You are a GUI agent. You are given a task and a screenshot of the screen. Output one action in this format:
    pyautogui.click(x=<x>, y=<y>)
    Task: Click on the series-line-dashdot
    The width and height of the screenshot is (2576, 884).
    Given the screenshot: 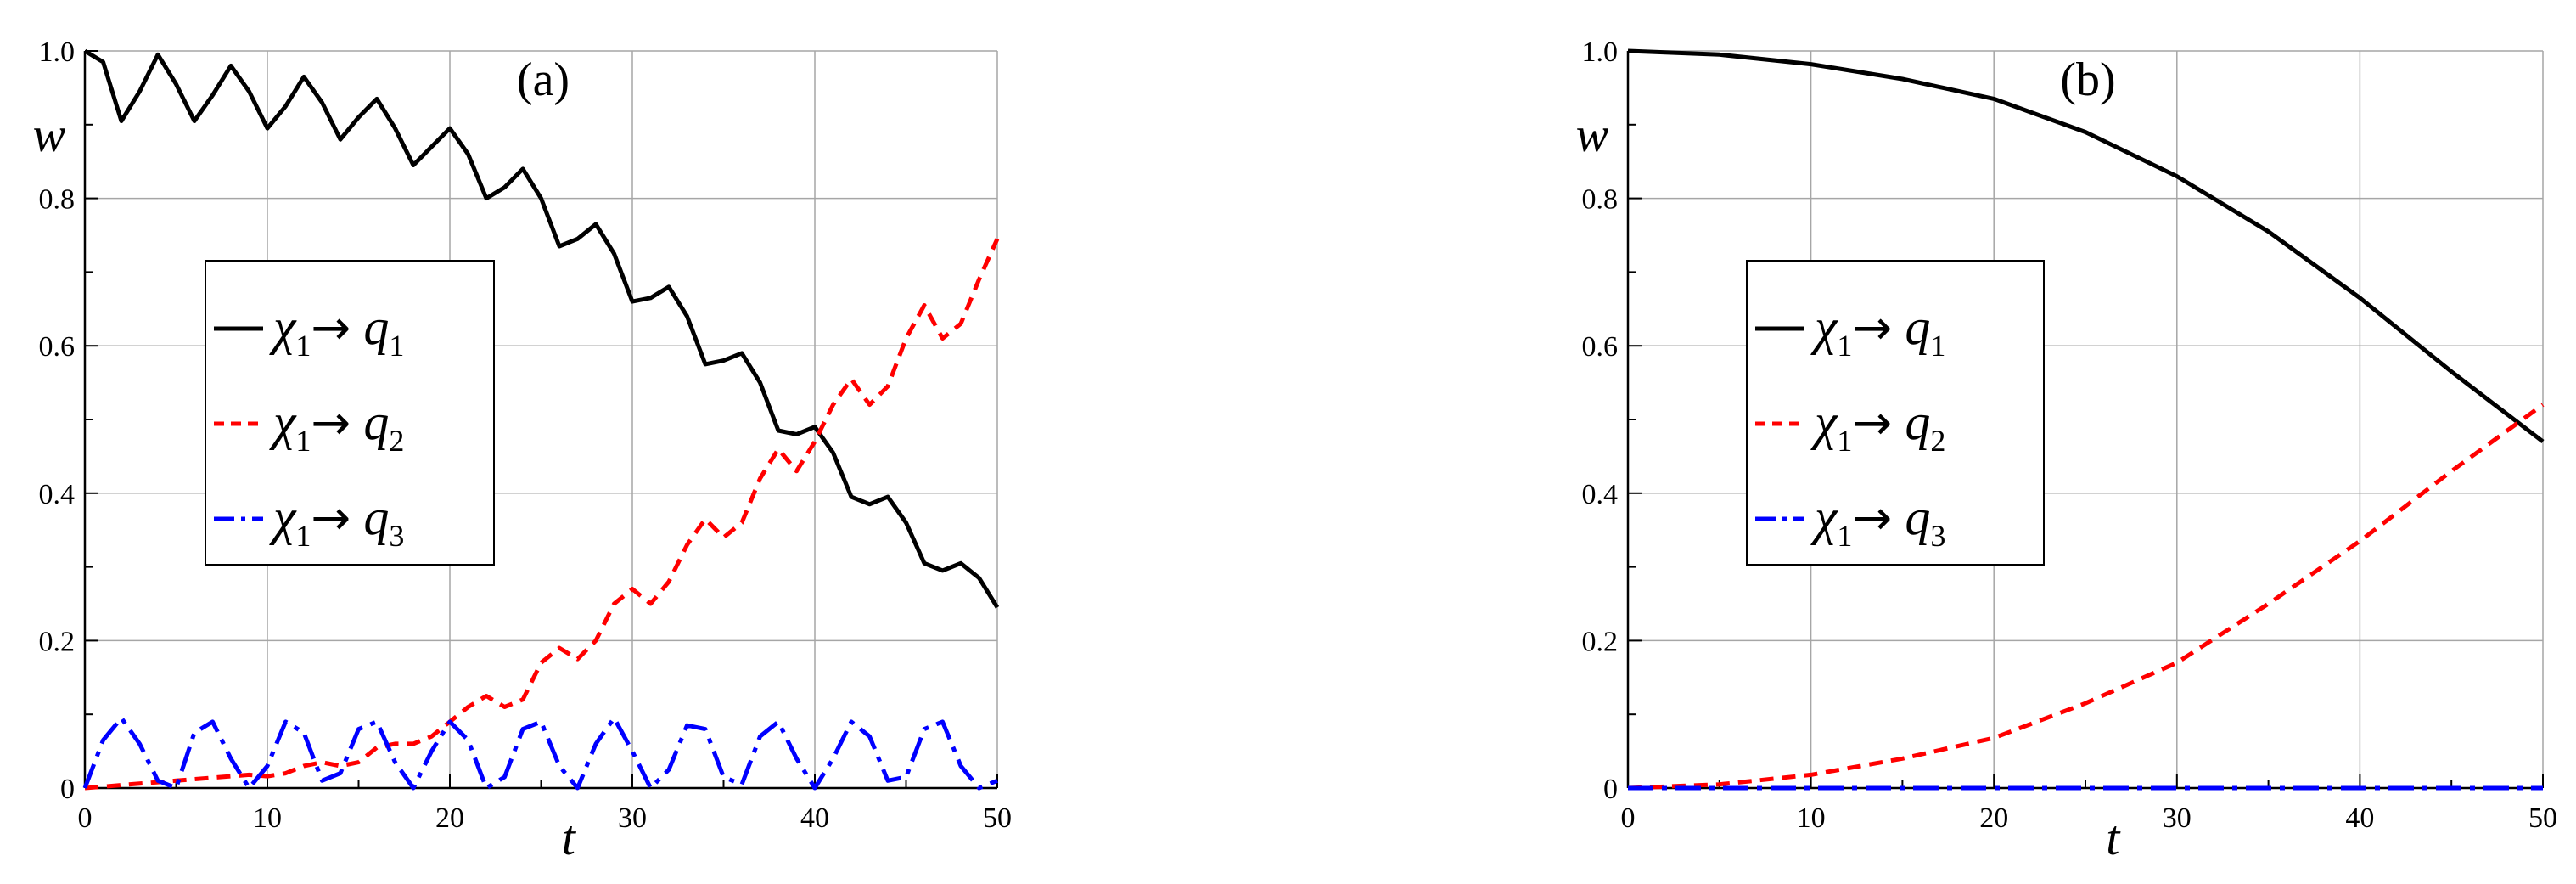 What is the action you would take?
    pyautogui.click(x=540, y=753)
    